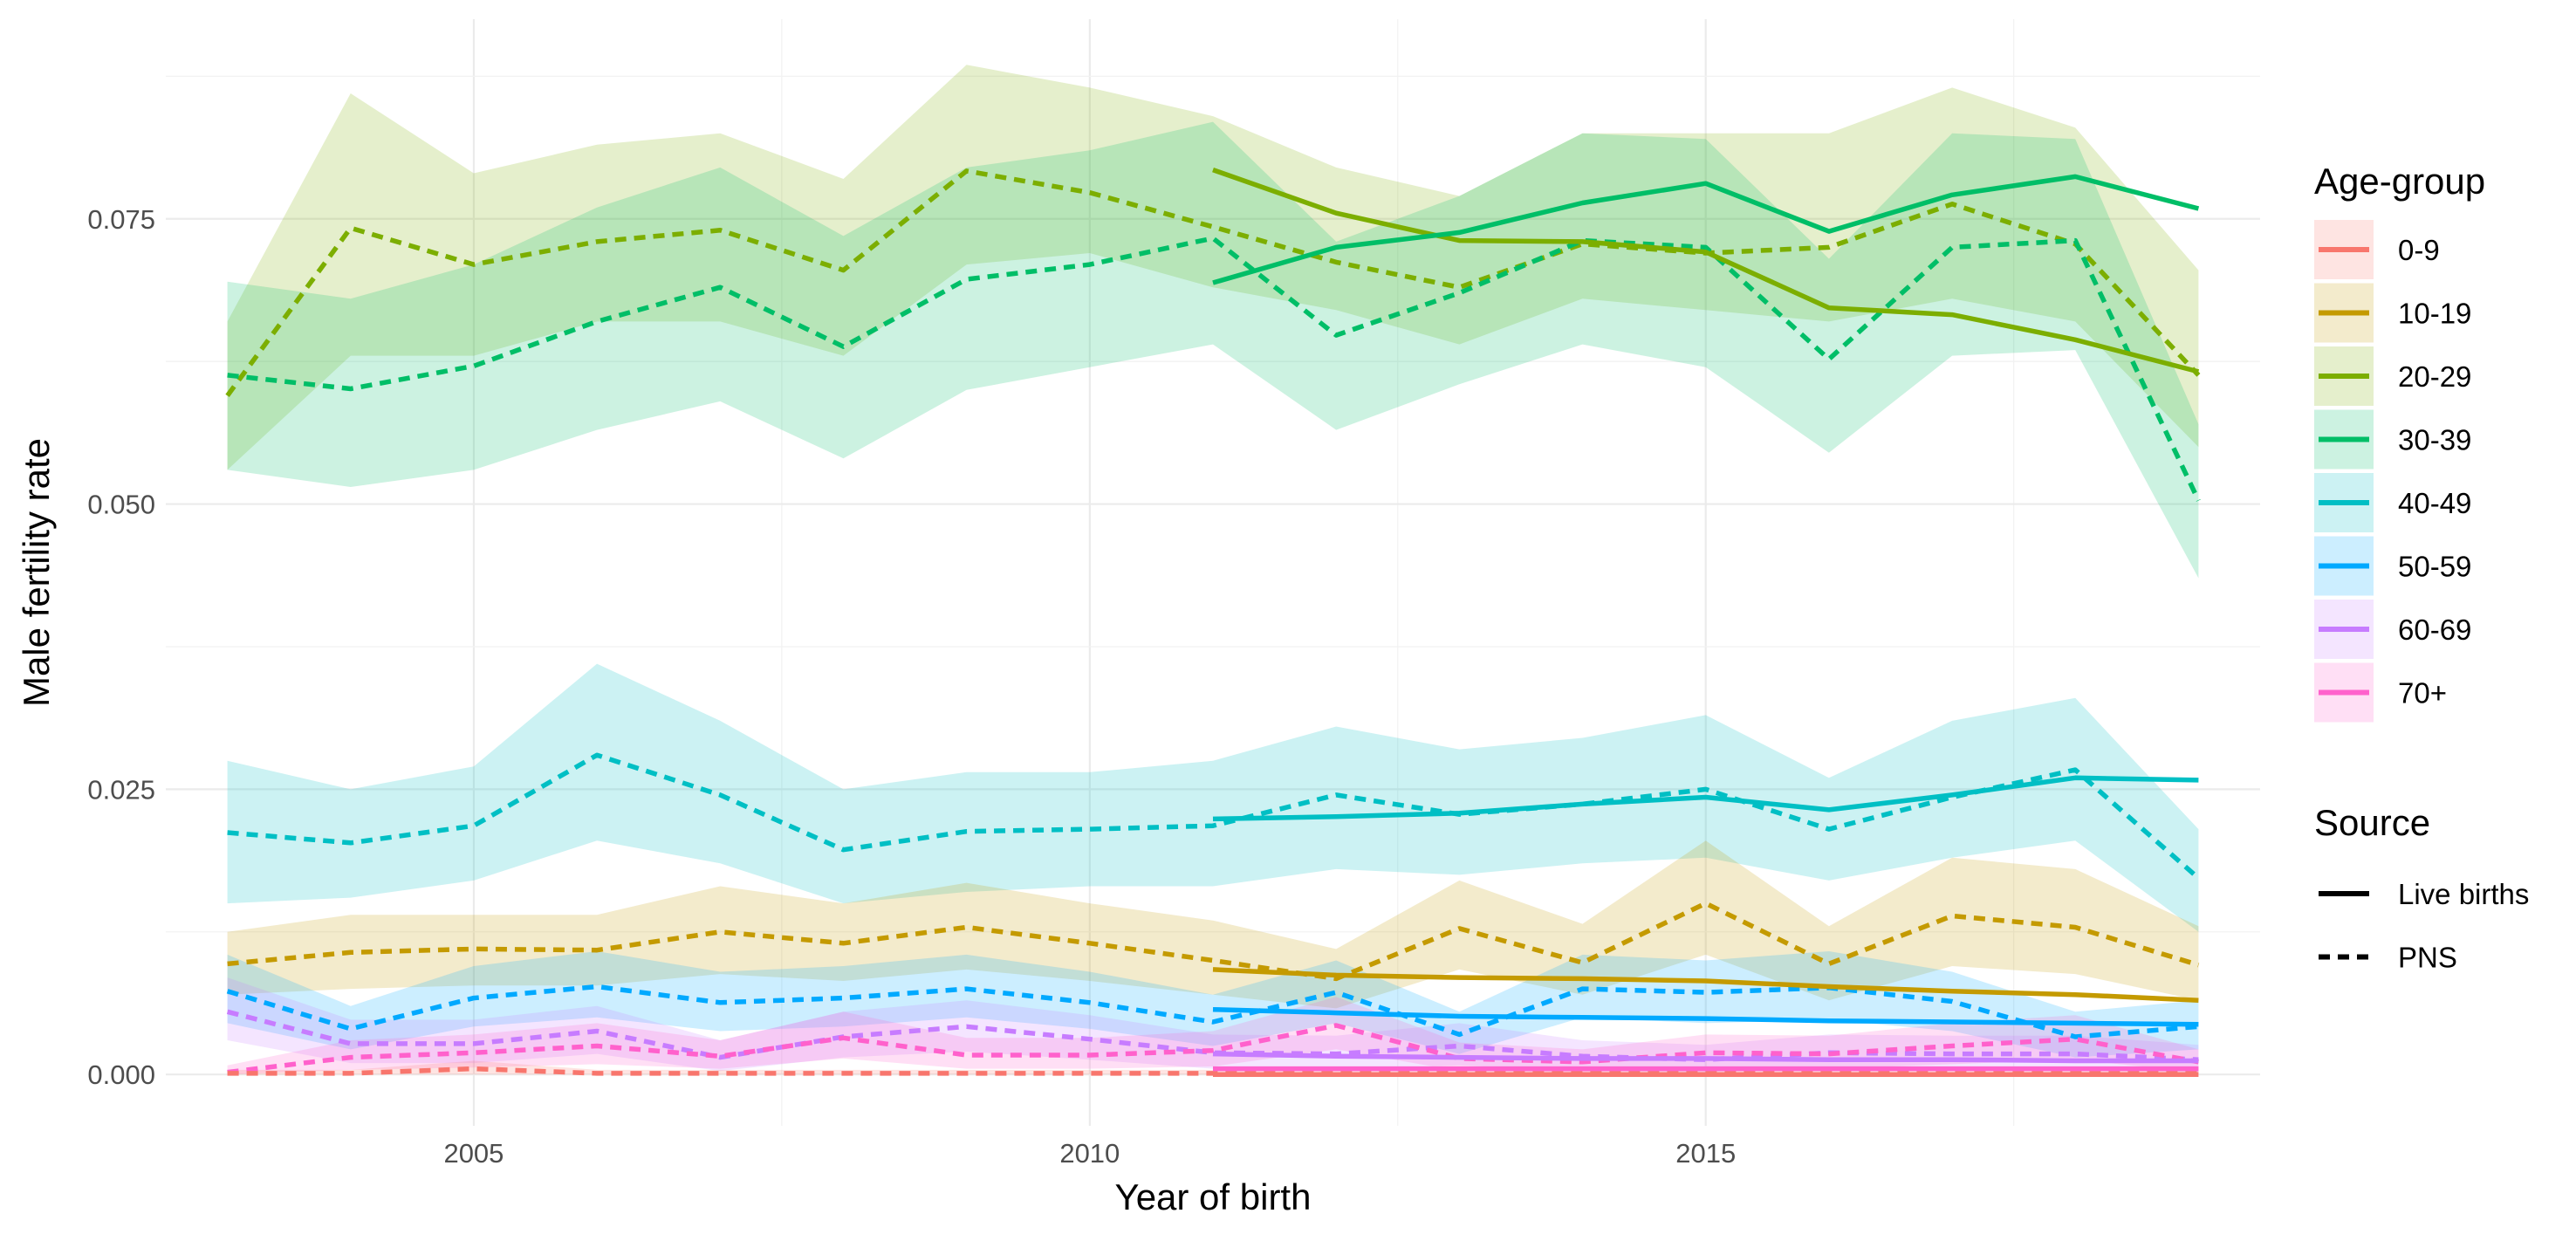  What do you see at coordinates (2422, 693) in the screenshot?
I see `legend-label: 70+` at bounding box center [2422, 693].